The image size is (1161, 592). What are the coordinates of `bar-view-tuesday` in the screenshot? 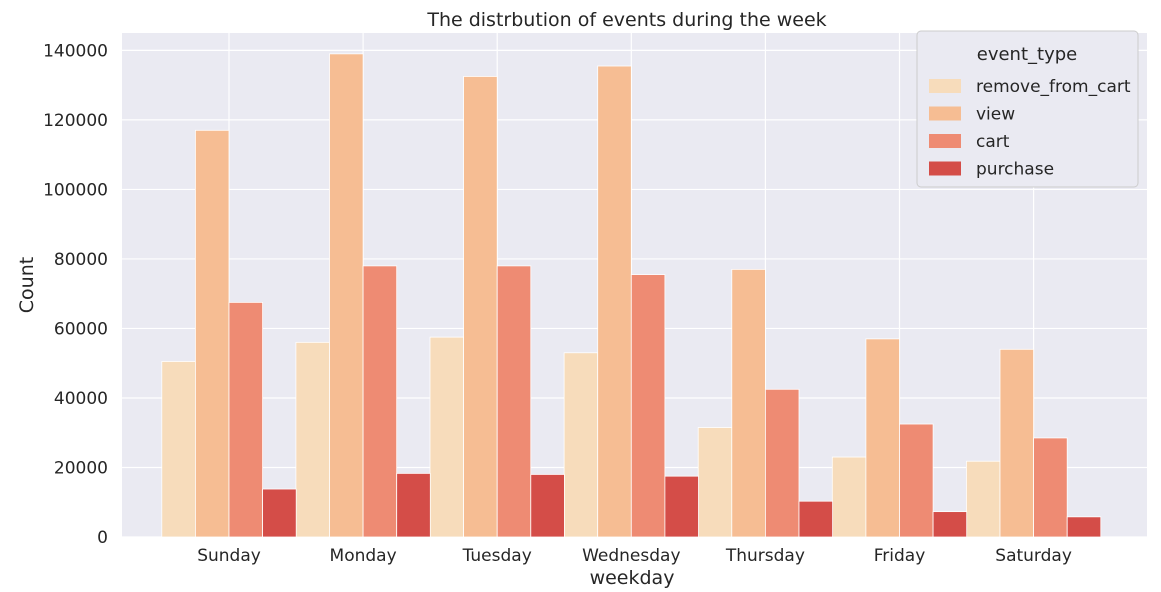 It's located at (480, 307).